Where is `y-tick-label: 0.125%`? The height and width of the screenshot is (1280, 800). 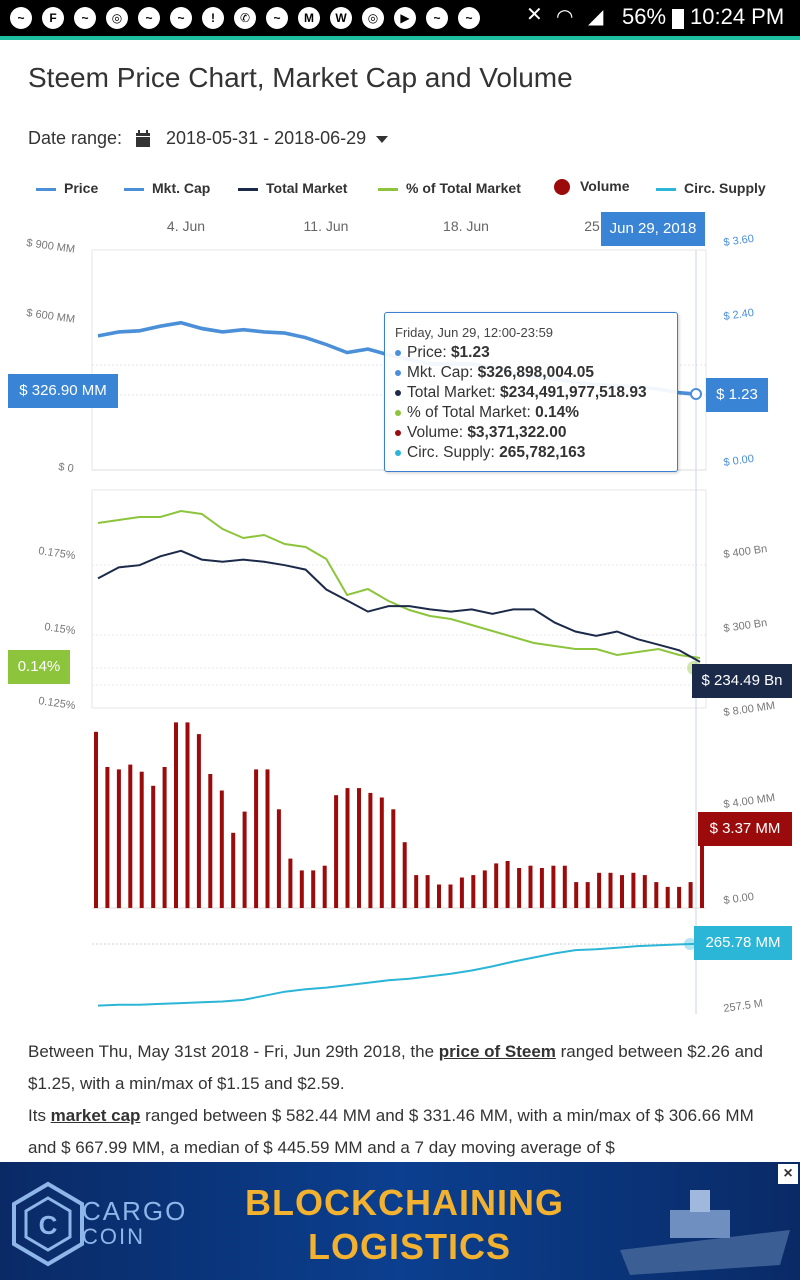
y-tick-label: 0.125% is located at coordinates (57, 703).